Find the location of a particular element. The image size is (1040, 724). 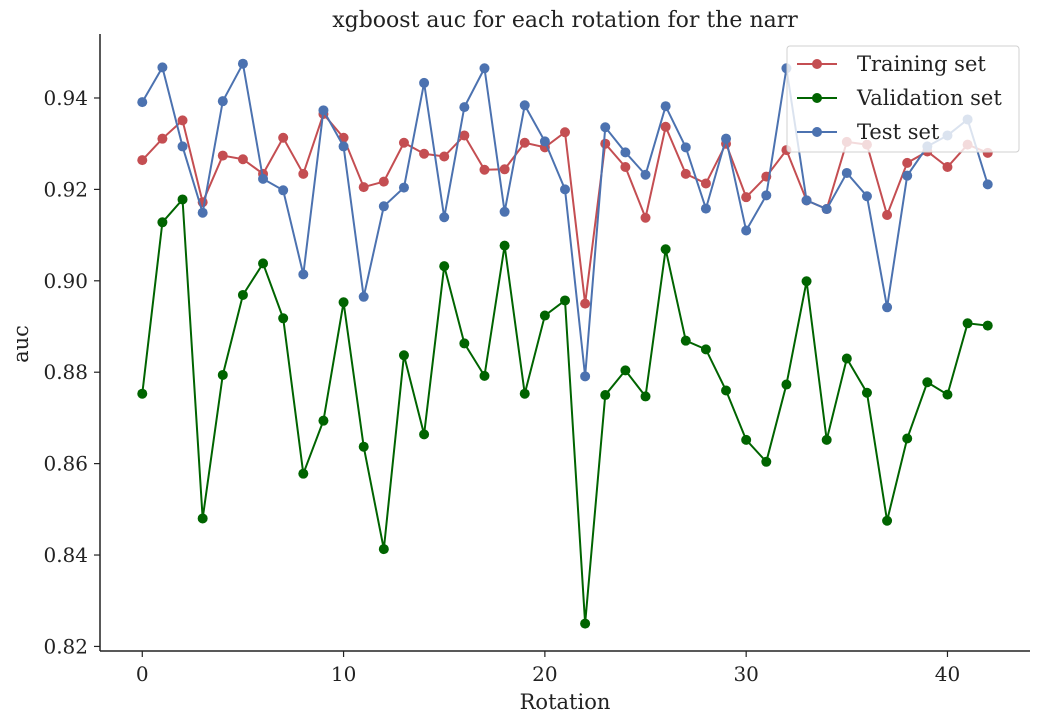

legend-training-set-marker is located at coordinates (817, 64).